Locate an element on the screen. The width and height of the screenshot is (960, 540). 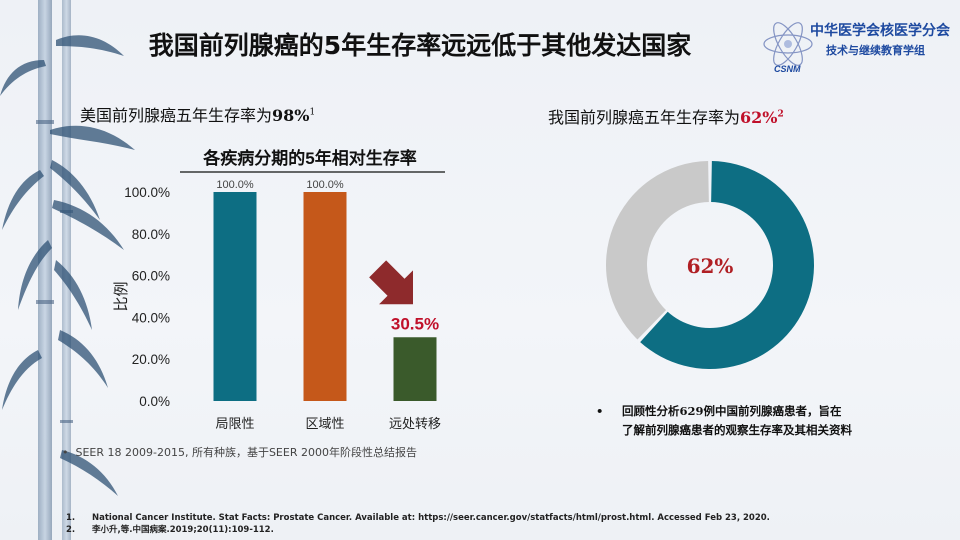
survival-donut-chart: 62% is located at coordinates (710, 265).